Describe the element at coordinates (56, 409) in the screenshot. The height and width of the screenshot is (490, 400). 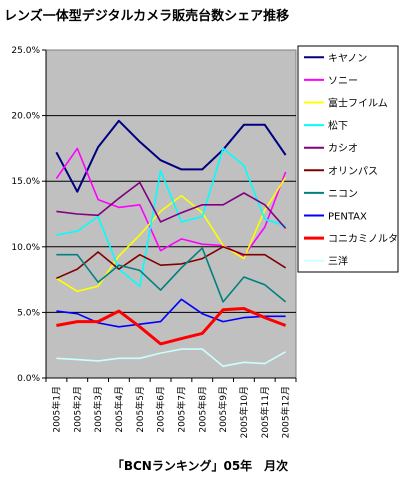
I see `x-tick-label: 2005年1月` at that location.